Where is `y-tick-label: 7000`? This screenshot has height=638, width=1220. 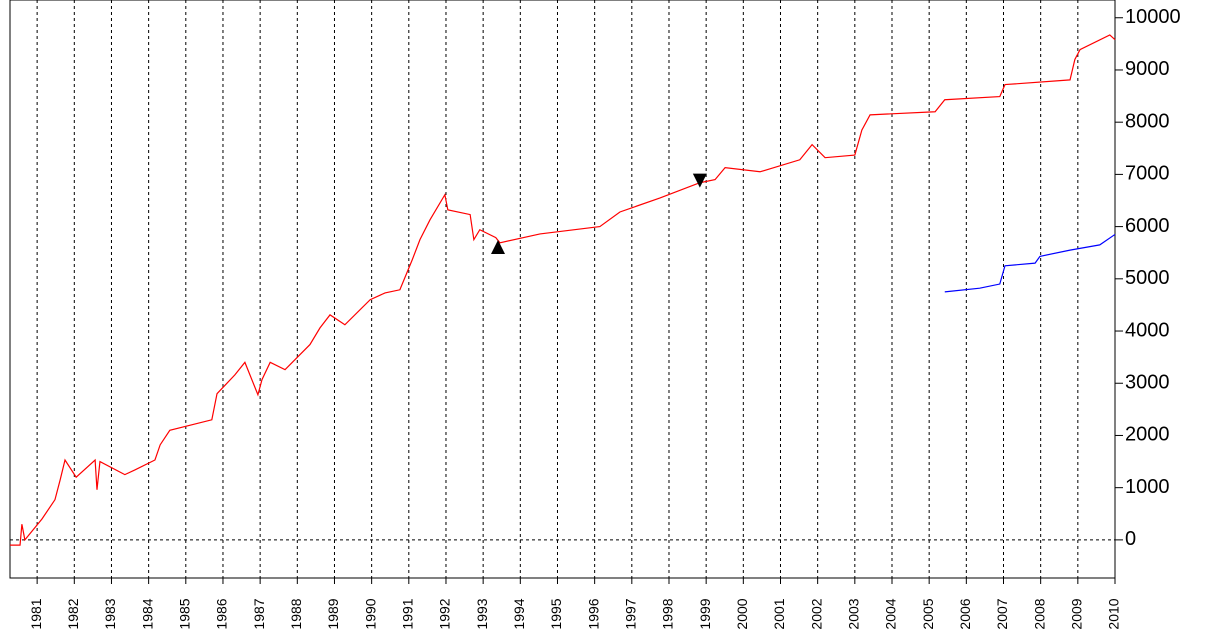 y-tick-label: 7000 is located at coordinates (1147, 174).